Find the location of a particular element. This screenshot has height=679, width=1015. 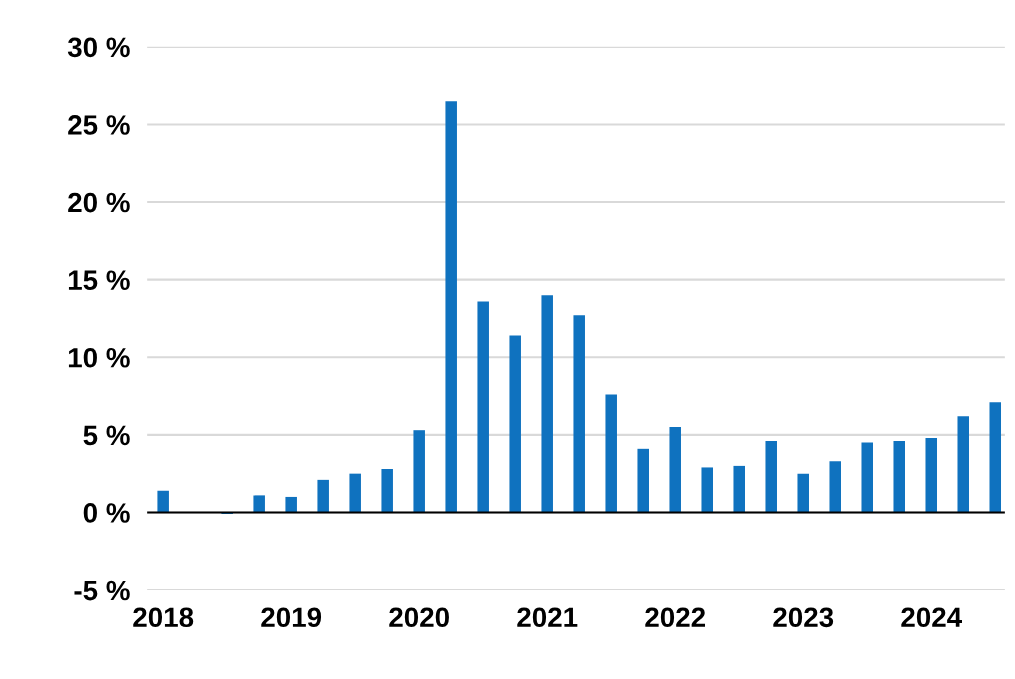

y-tick-label: 30 % is located at coordinates (98, 47).